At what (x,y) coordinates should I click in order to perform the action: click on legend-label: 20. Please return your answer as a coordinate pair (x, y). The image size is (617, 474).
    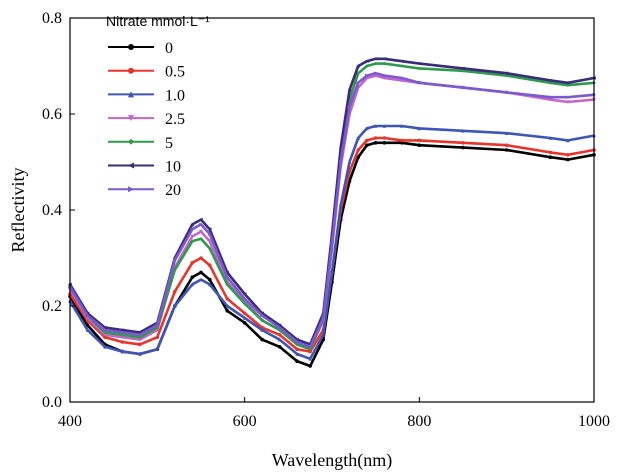
    Looking at the image, I should click on (173, 190).